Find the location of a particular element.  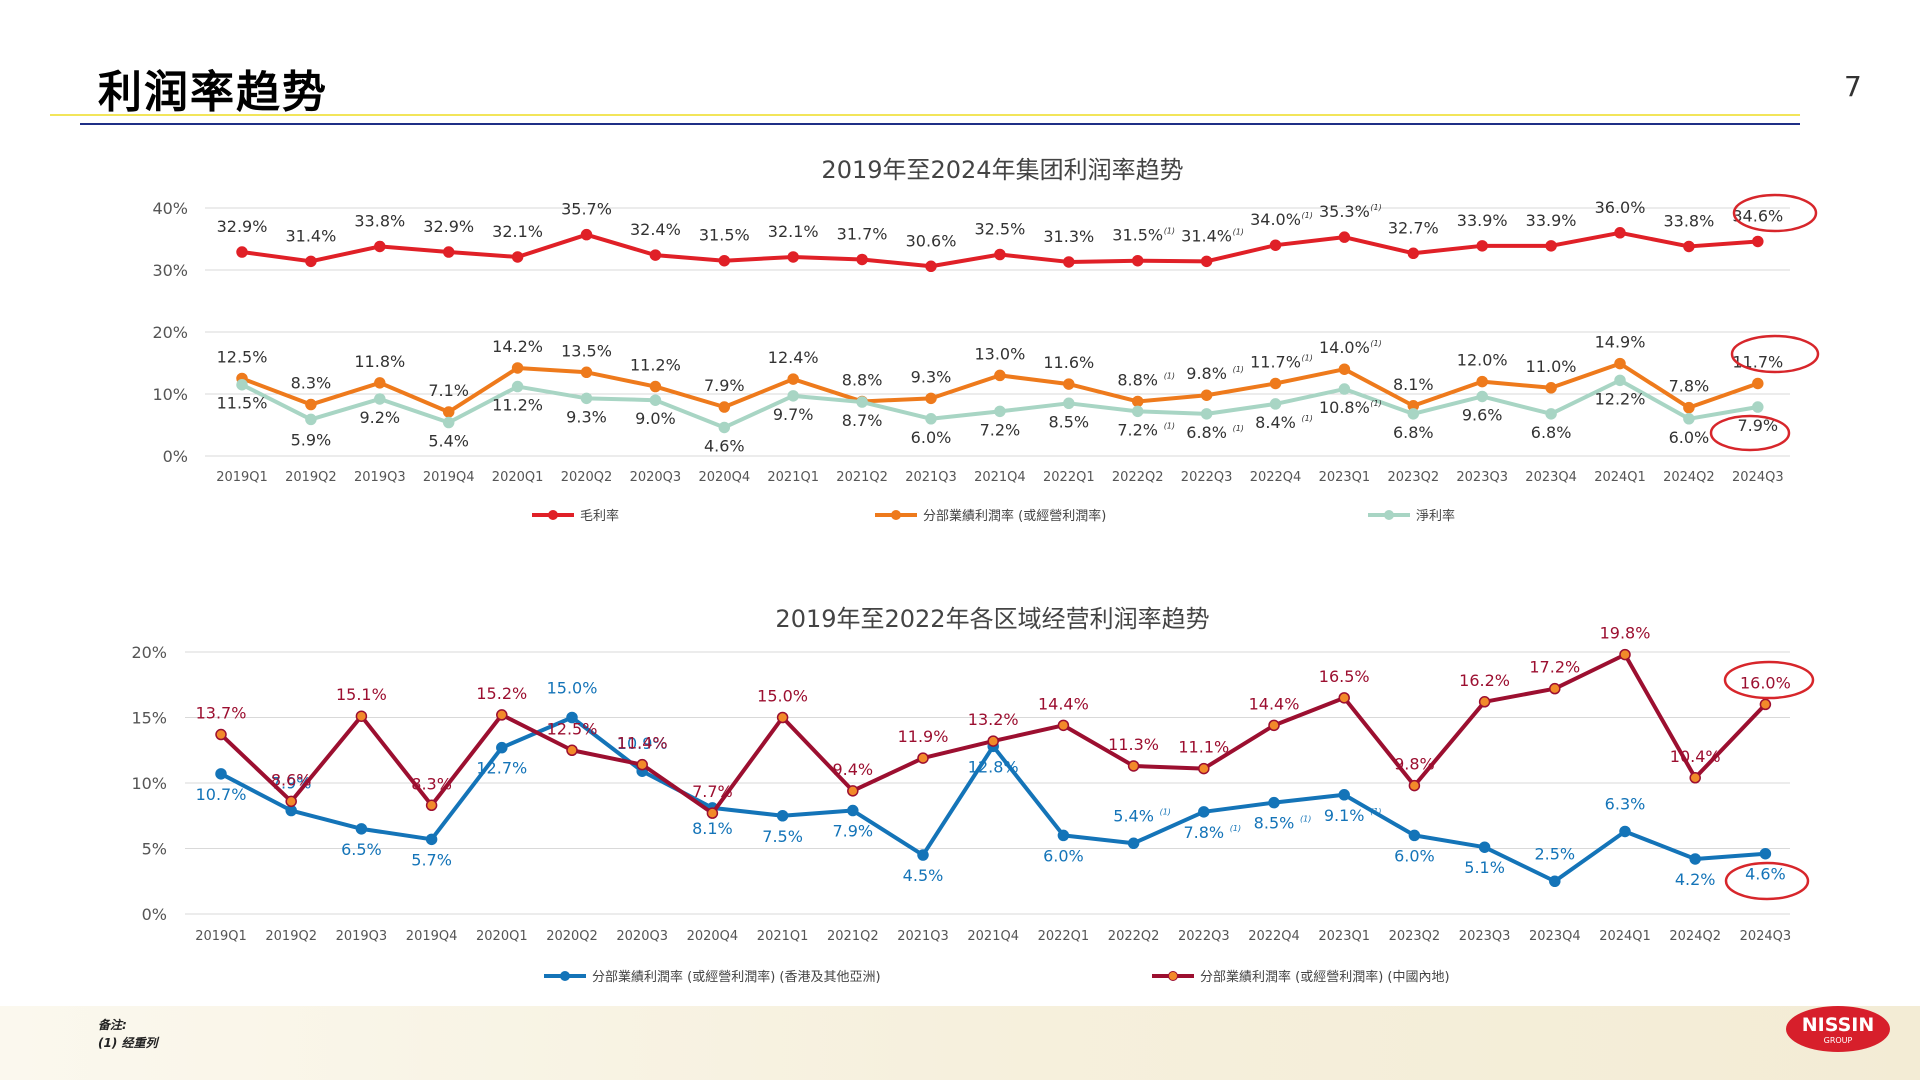

legend-label: 分部業績利潤率 (或經營利潤率) is located at coordinates (1014, 516).